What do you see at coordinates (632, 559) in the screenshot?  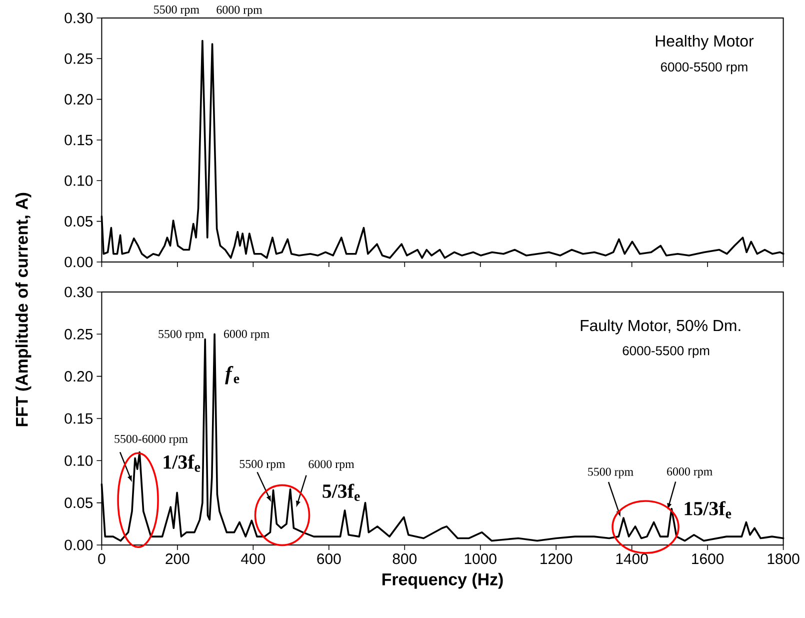 I see `x-tick-label: 1400` at bounding box center [632, 559].